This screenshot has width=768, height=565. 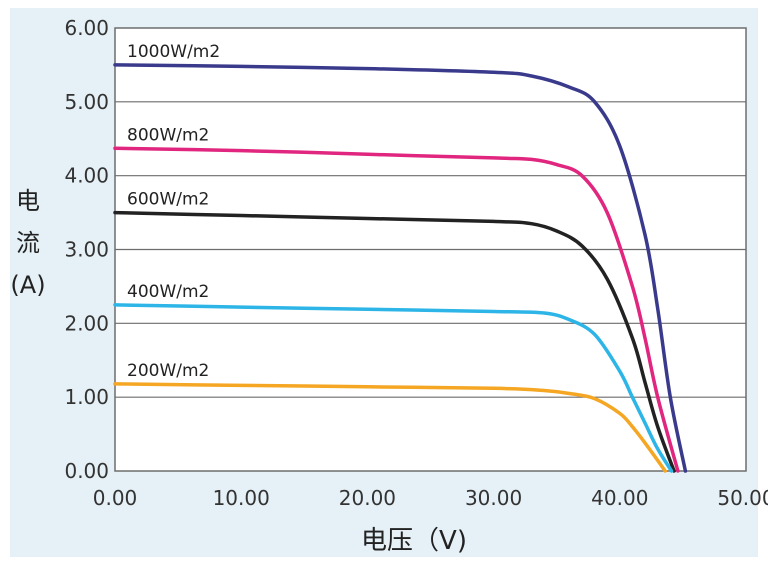 I want to click on y-axis-label-text: 电流 (A), so click(x=28, y=243).